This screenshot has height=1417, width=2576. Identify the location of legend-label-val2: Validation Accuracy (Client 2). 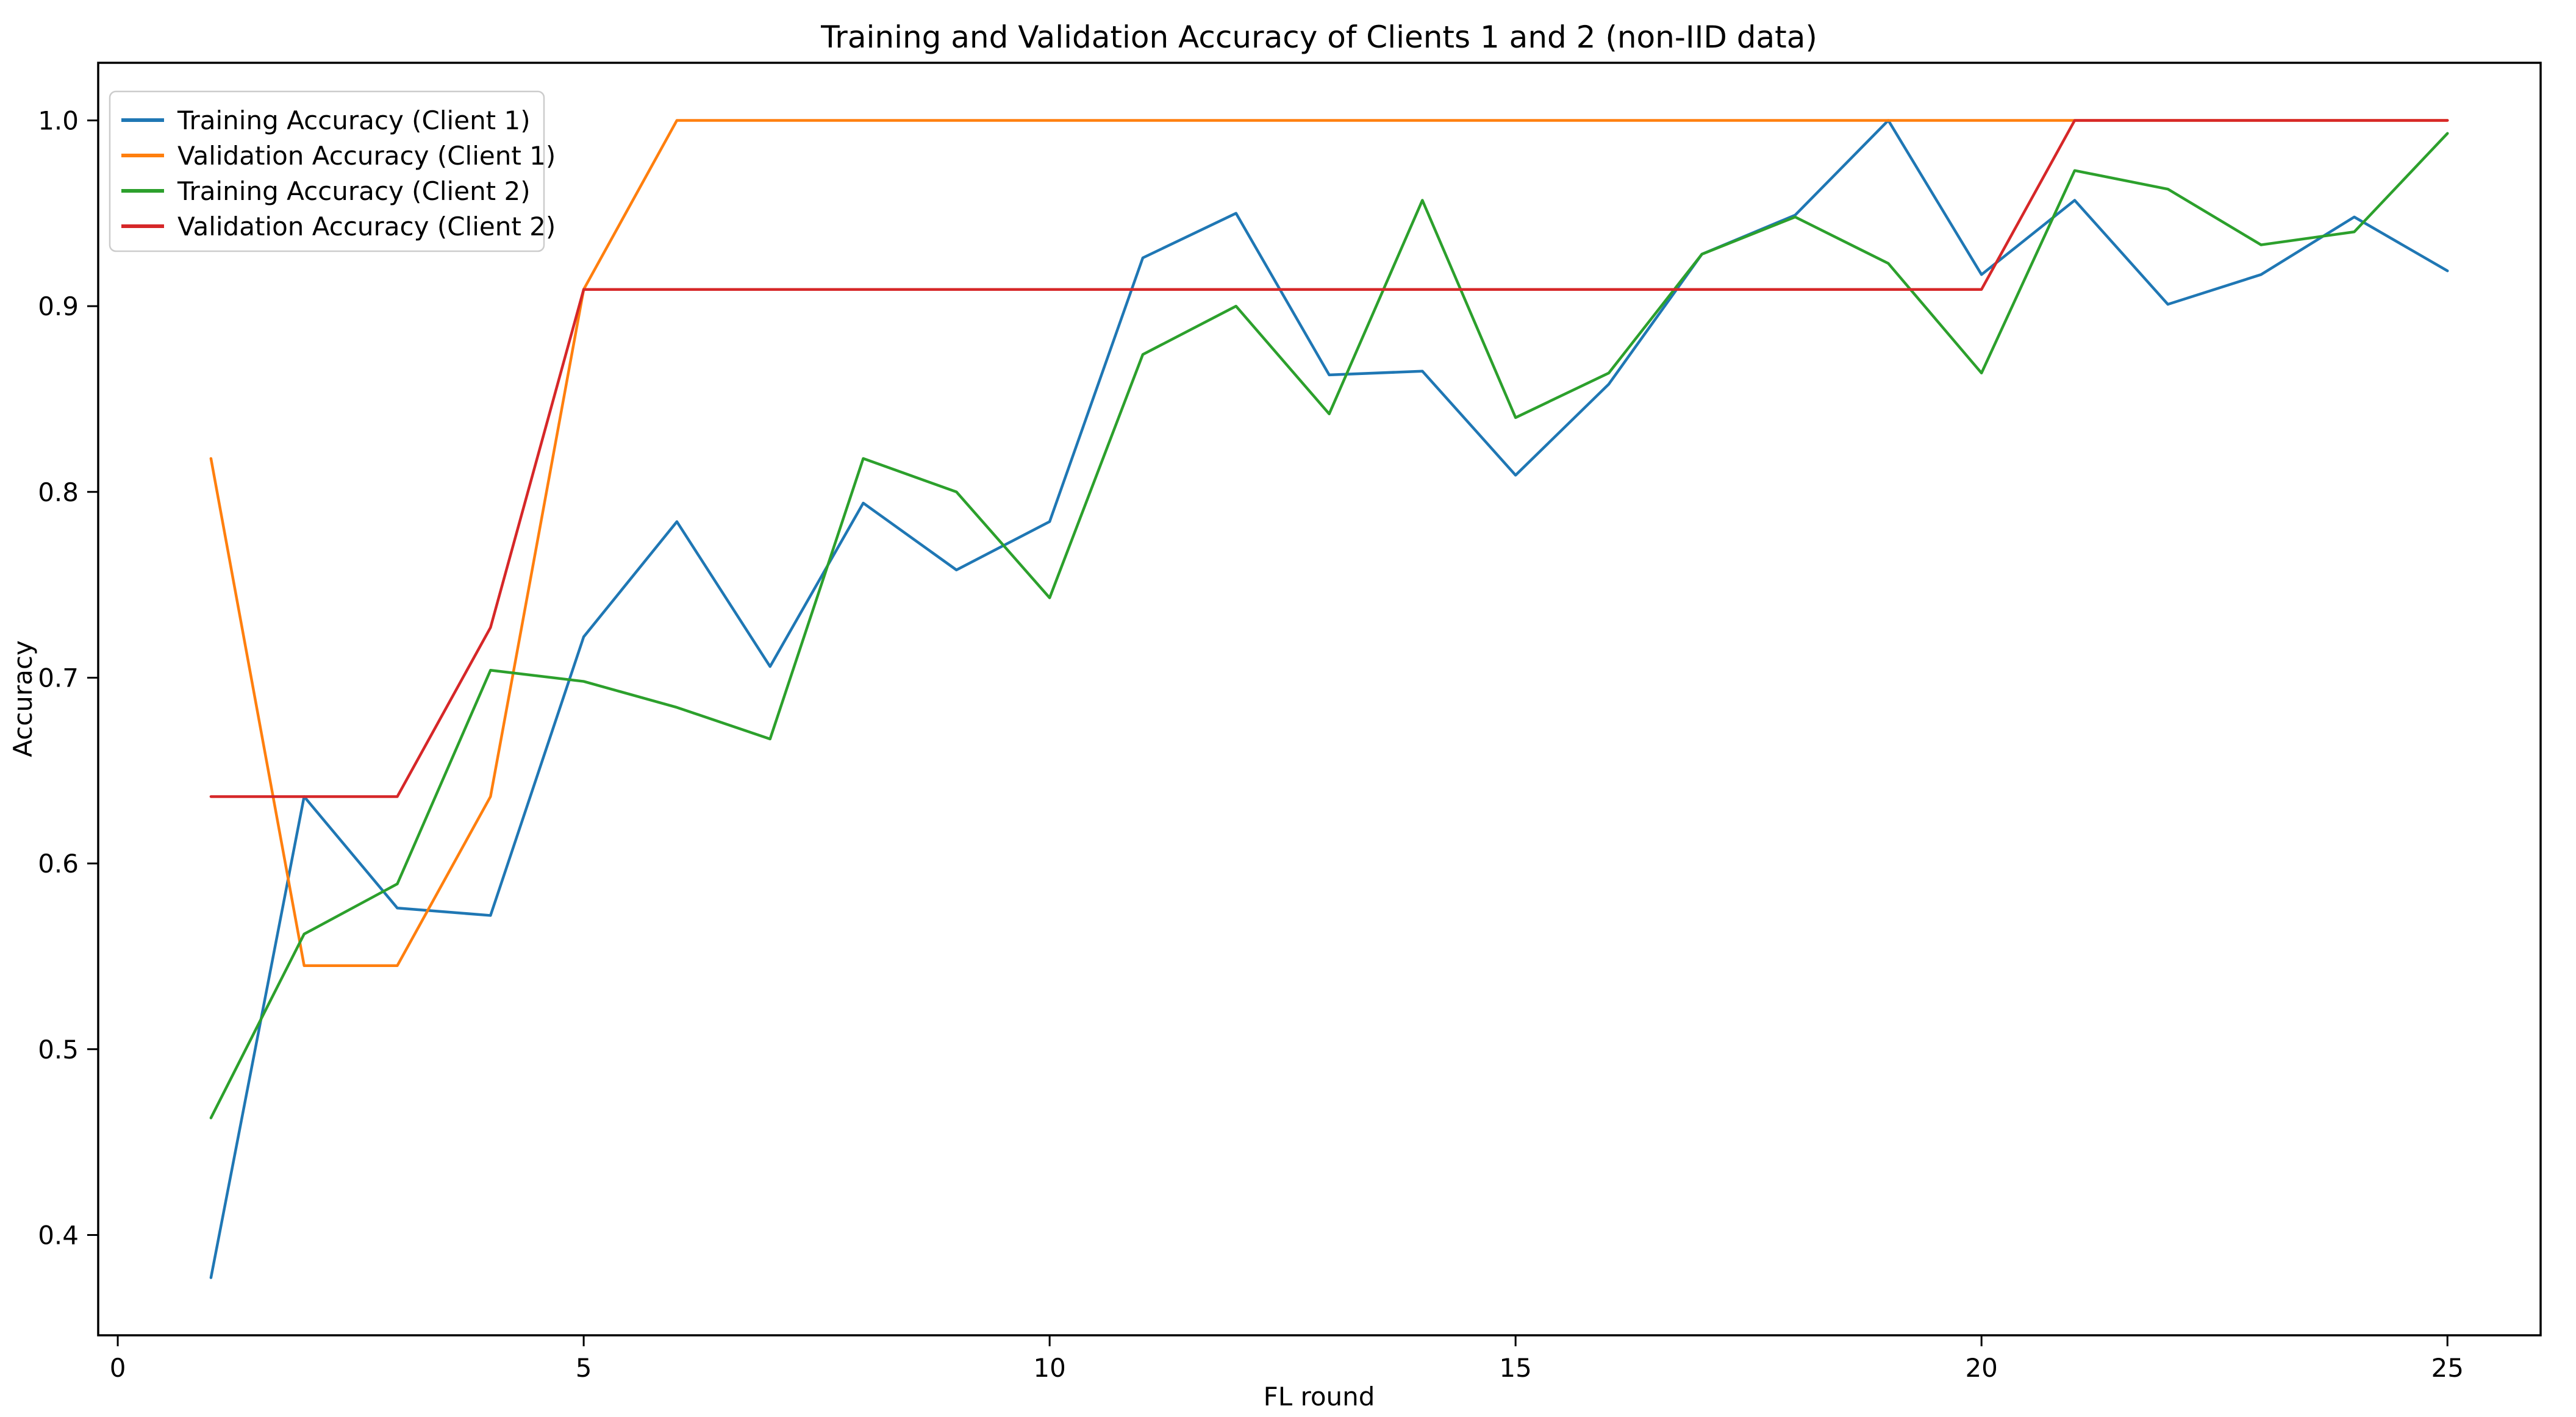
(366, 226).